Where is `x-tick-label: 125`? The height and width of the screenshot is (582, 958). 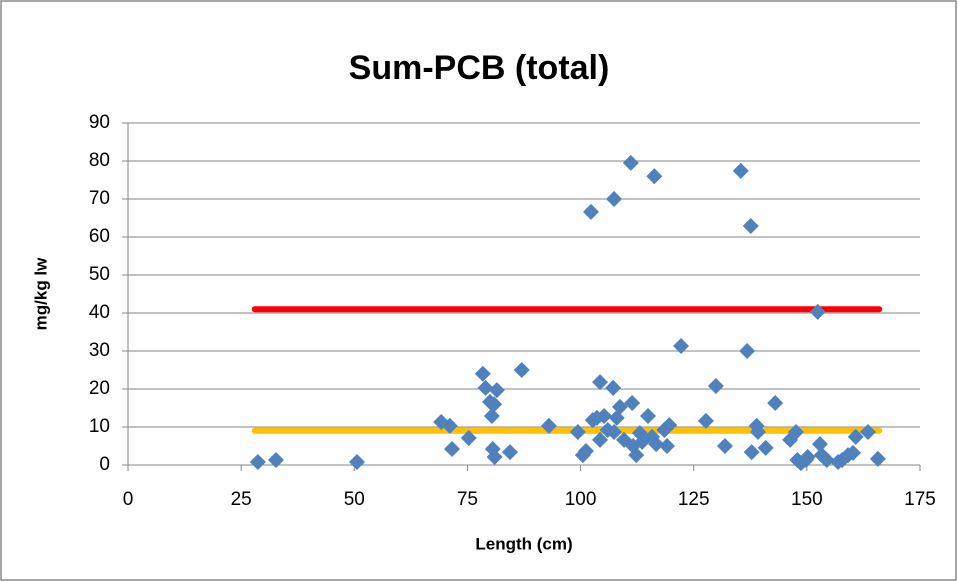
x-tick-label: 125 is located at coordinates (694, 499).